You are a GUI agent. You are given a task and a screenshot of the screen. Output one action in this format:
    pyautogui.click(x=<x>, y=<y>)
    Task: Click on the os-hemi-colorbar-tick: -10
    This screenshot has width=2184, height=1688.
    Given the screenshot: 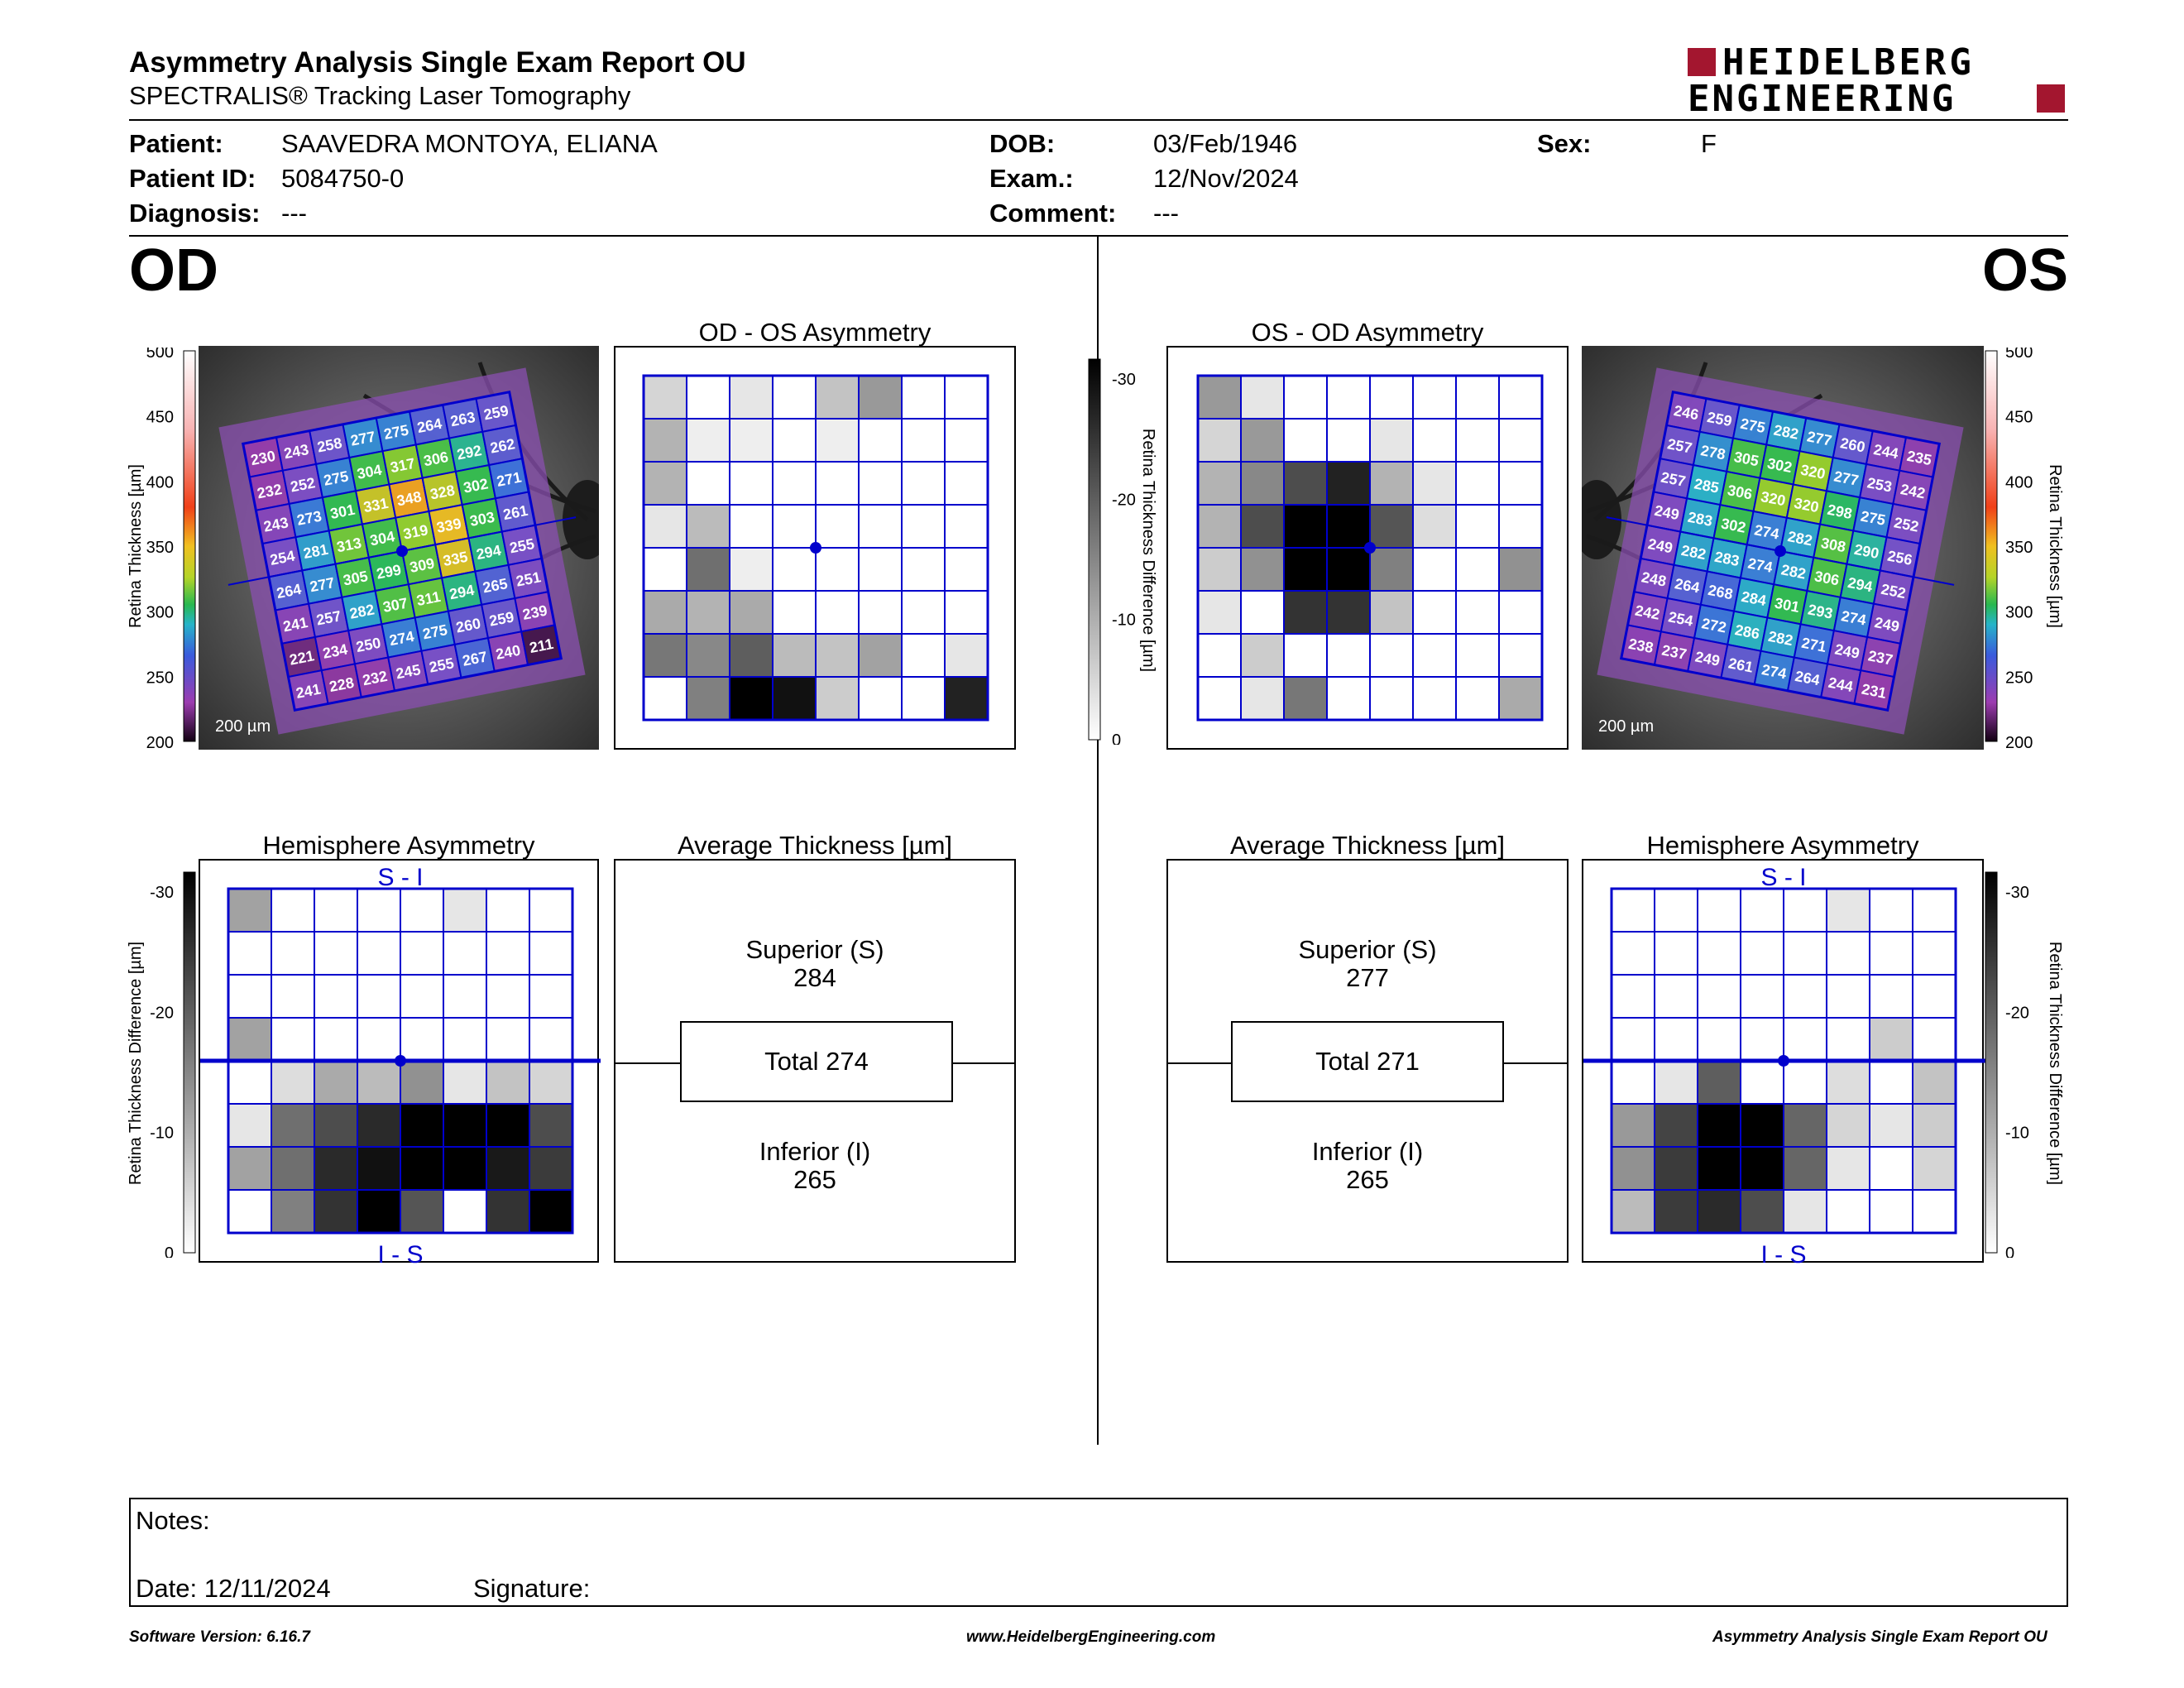 What is the action you would take?
    pyautogui.click(x=2017, y=1134)
    